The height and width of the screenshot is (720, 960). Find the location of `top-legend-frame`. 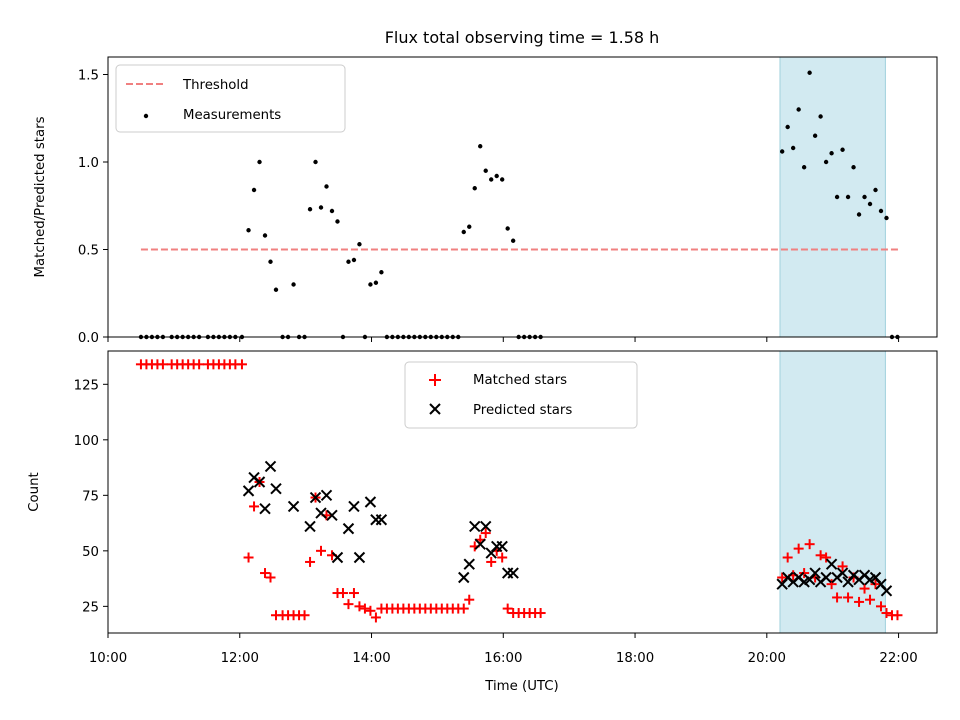

top-legend-frame is located at coordinates (230, 98).